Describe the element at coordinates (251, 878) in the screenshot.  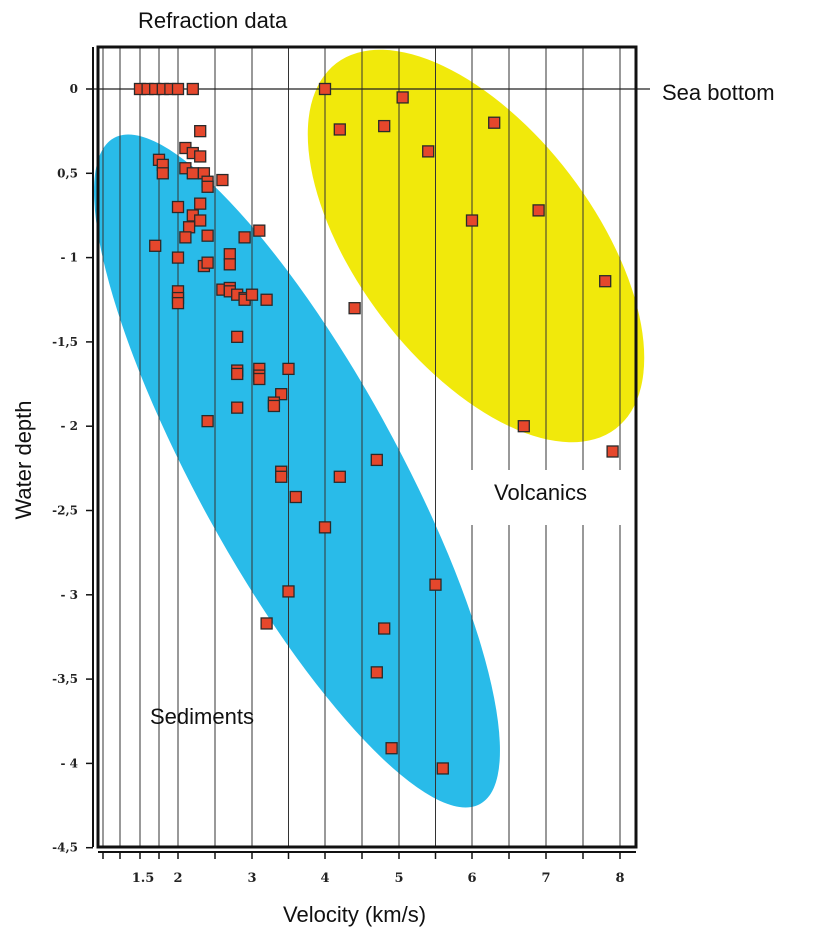
I see `x-tick-label: 3` at that location.